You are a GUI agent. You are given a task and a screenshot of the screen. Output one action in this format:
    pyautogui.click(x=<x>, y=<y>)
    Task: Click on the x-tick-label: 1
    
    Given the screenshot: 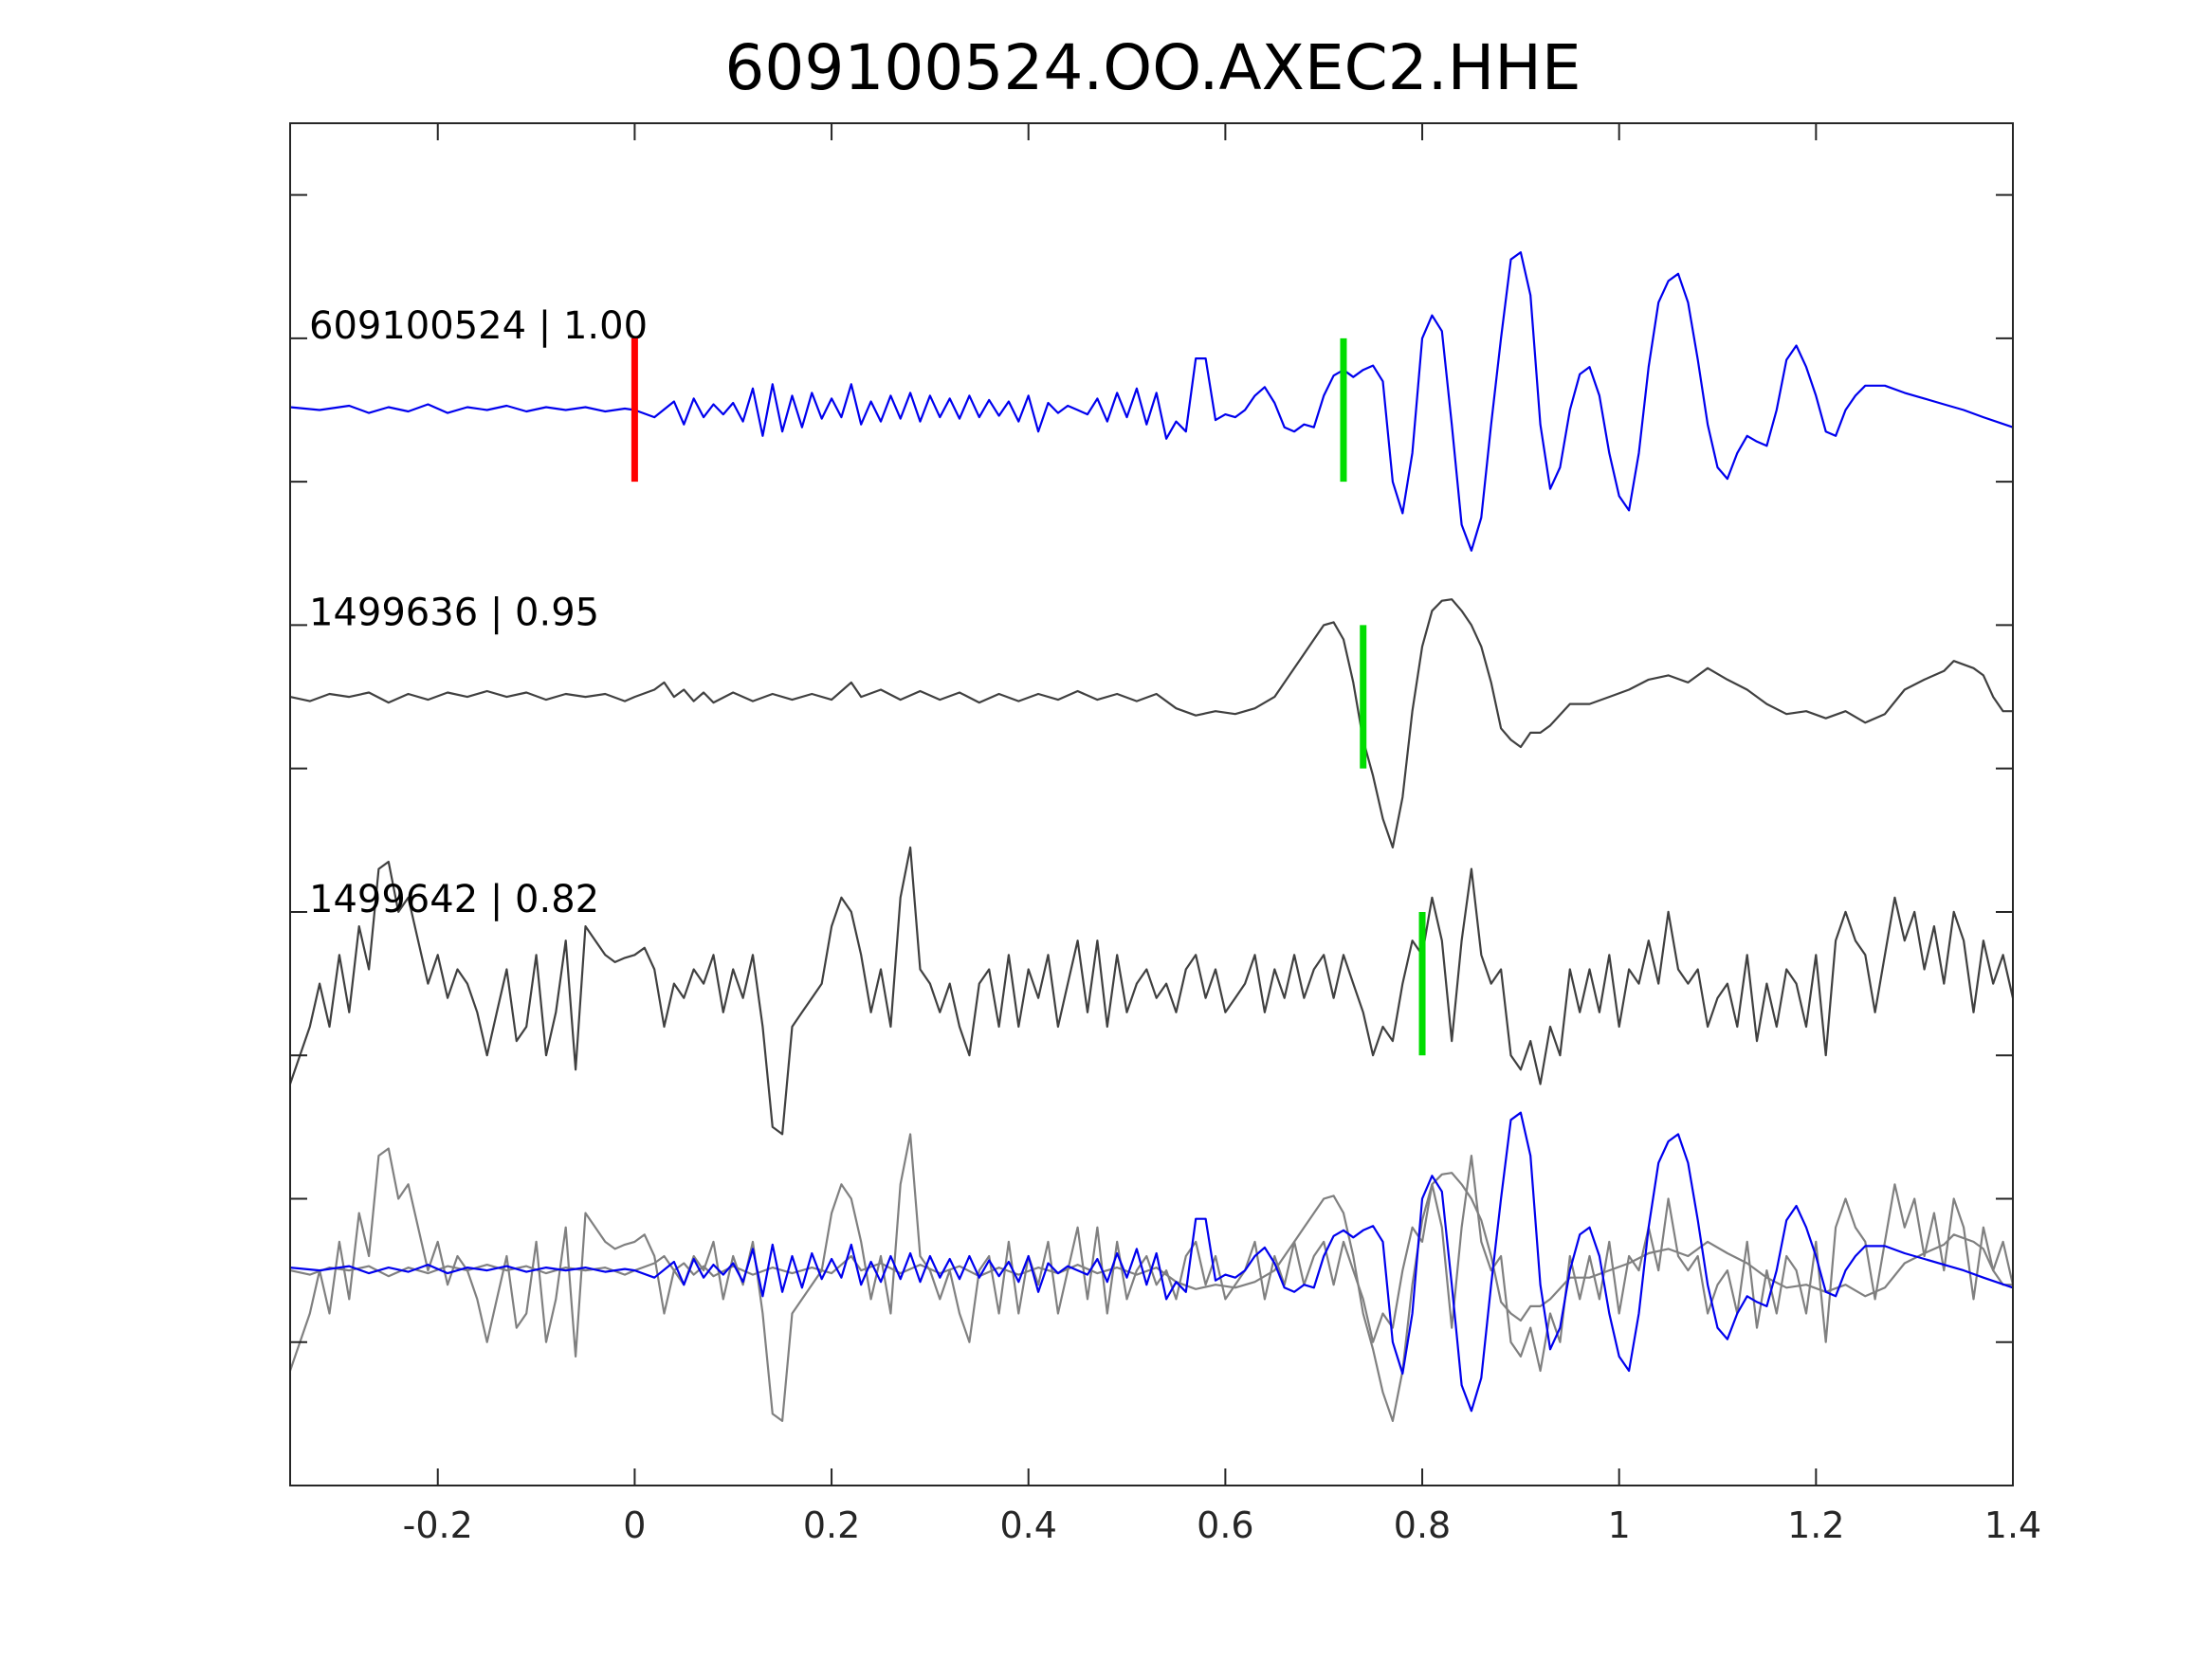 What is the action you would take?
    pyautogui.click(x=1619, y=1525)
    